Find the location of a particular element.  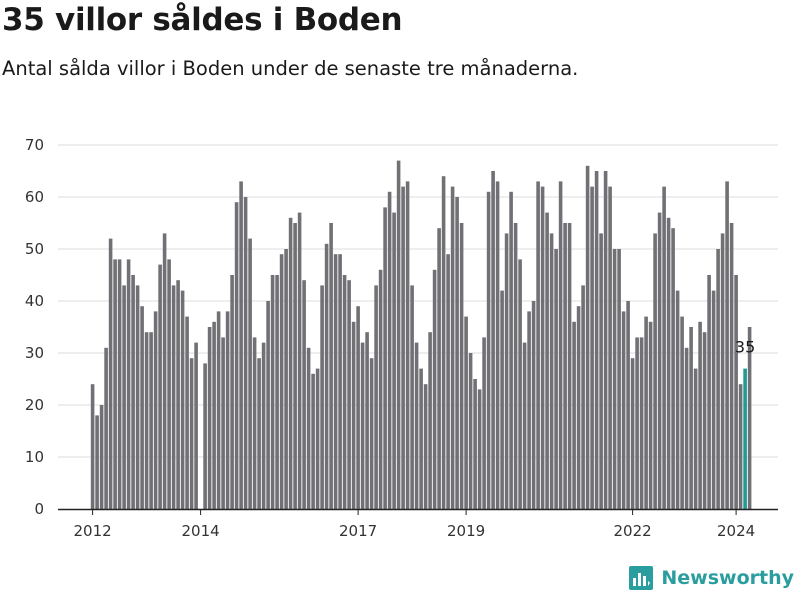

bar-highlight is located at coordinates (745, 438).